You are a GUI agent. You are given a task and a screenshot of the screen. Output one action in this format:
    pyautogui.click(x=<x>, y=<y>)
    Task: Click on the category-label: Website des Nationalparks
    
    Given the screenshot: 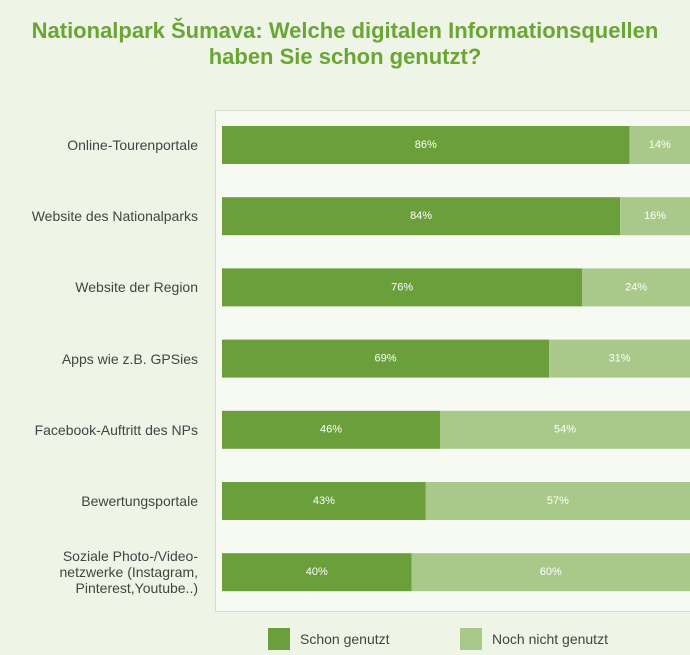 What is the action you would take?
    pyautogui.click(x=114, y=216)
    